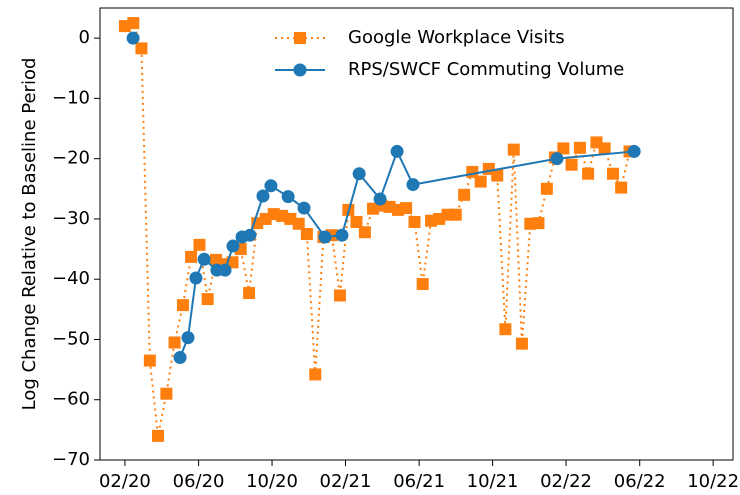  Describe the element at coordinates (71, 459) in the screenshot. I see `y-tick-label: −70` at that location.